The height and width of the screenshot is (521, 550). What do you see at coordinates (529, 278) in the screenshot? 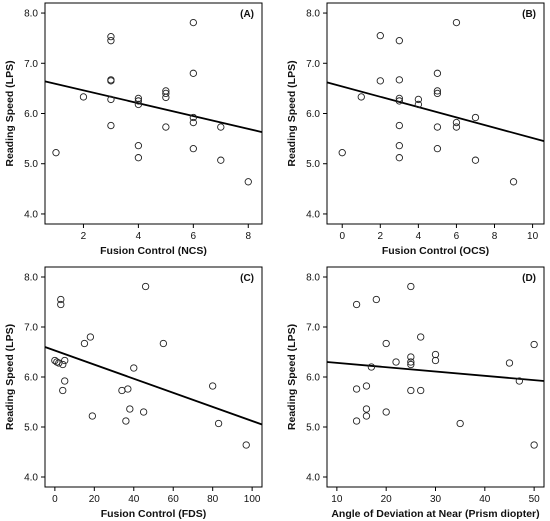
I see `panel-label: (D)` at bounding box center [529, 278].